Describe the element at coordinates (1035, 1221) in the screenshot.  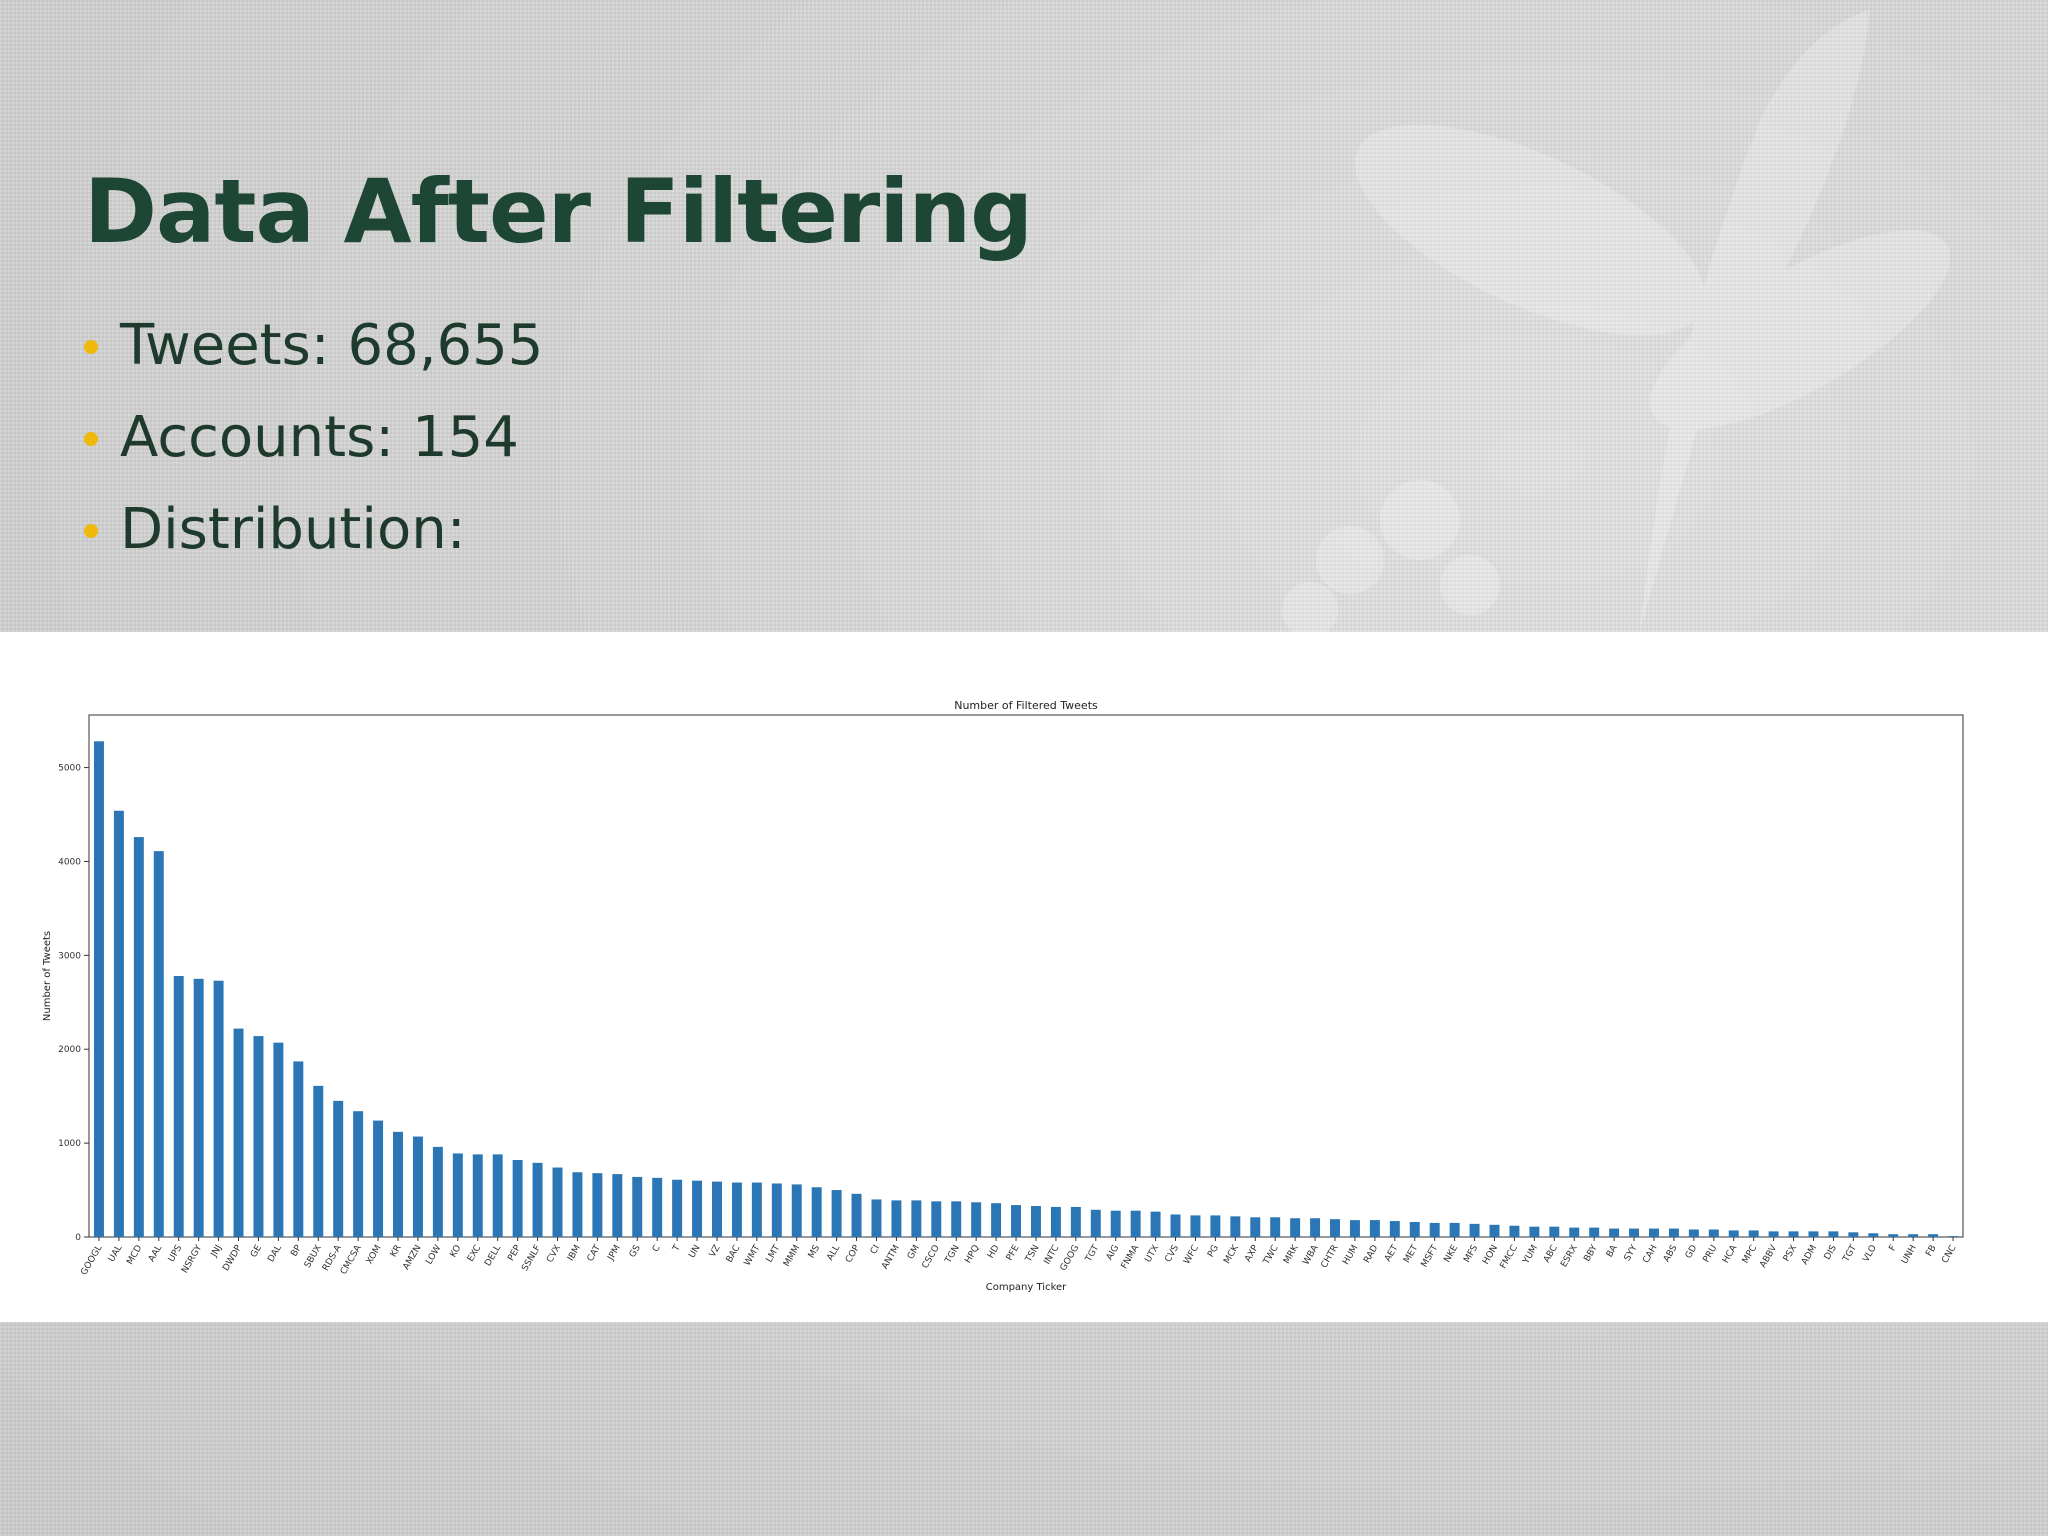
I see `bar-tsn` at that location.